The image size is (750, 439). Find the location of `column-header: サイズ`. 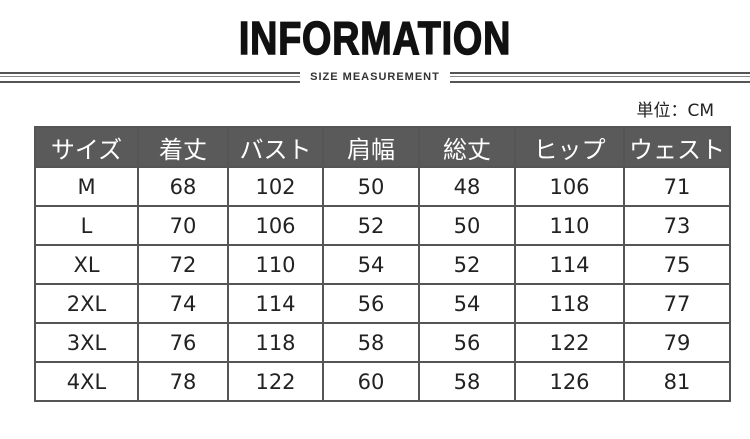

column-header: サイズ is located at coordinates (86, 147).